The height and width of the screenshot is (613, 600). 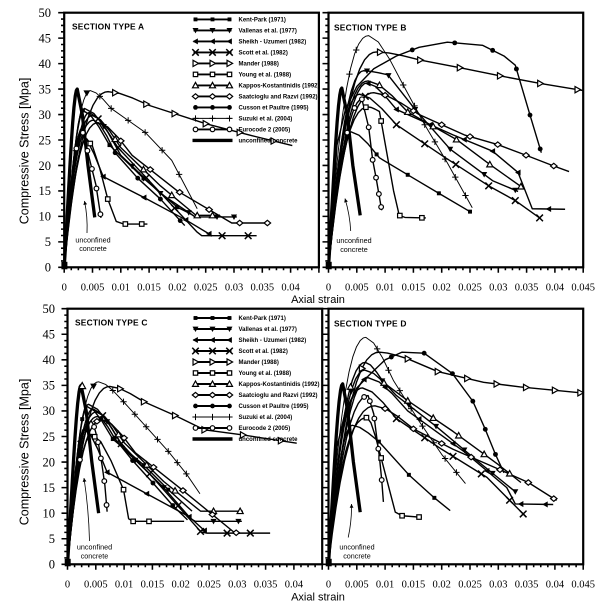 I want to click on svg-text: SECTION TYPE B, so click(x=370, y=28).